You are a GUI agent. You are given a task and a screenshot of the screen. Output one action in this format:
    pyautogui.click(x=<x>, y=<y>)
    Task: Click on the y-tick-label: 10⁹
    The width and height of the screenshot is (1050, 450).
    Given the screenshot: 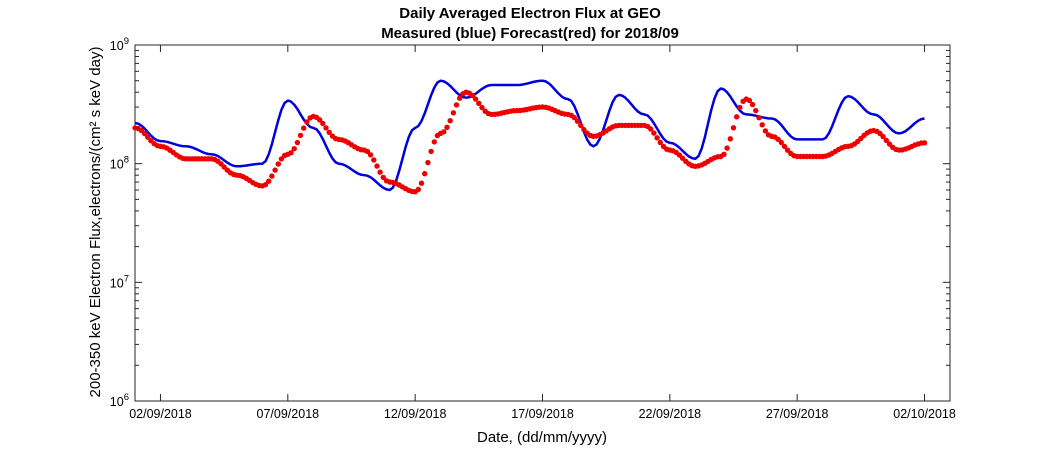 What is the action you would take?
    pyautogui.click(x=119, y=44)
    